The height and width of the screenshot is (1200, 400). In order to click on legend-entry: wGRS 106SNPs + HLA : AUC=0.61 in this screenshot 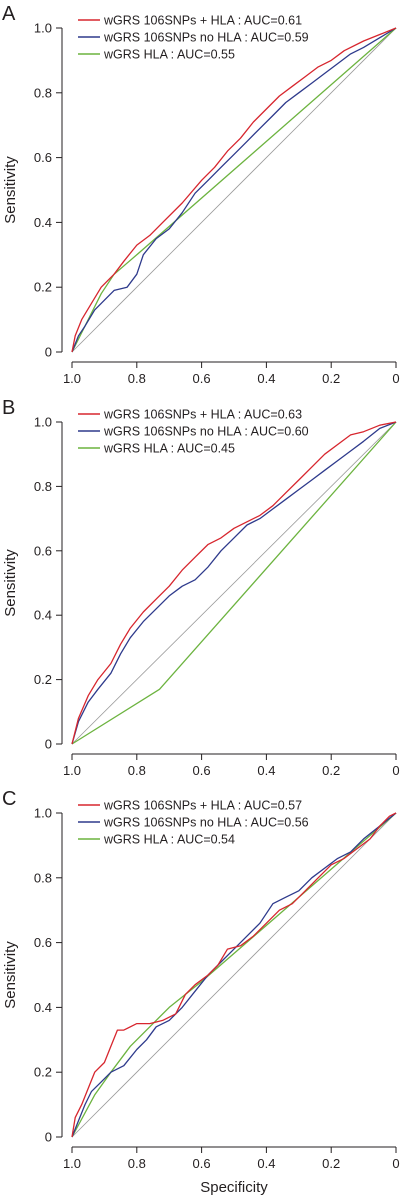, I will do `click(202, 21)`.